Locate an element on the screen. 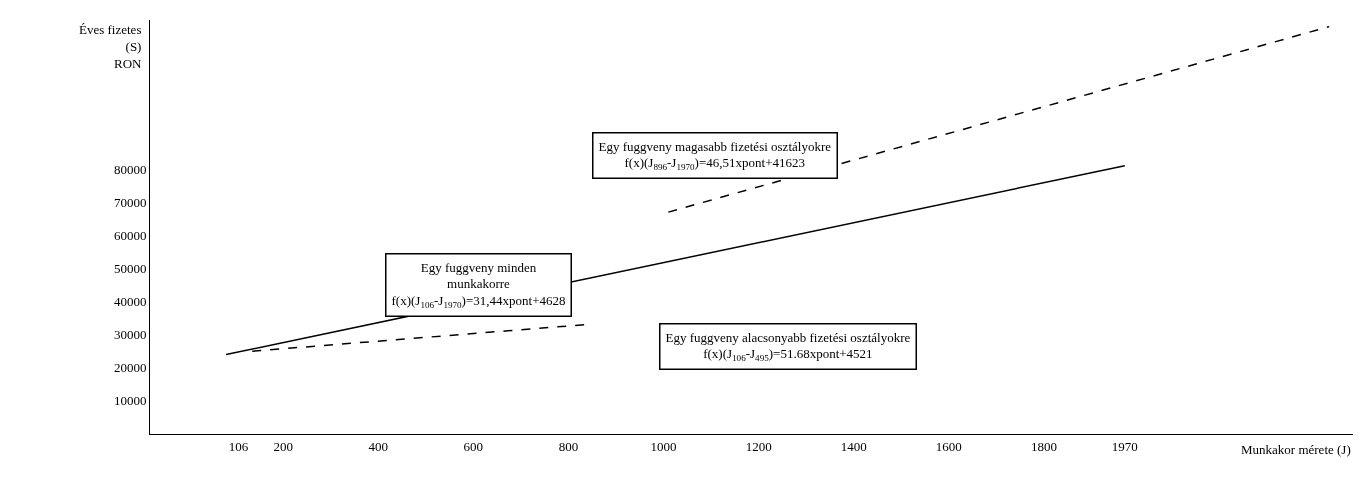 Image resolution: width=1363 pixels, height=479 pixels. y-axis-title: Éves fizetes (S) RON is located at coordinates (111, 46).